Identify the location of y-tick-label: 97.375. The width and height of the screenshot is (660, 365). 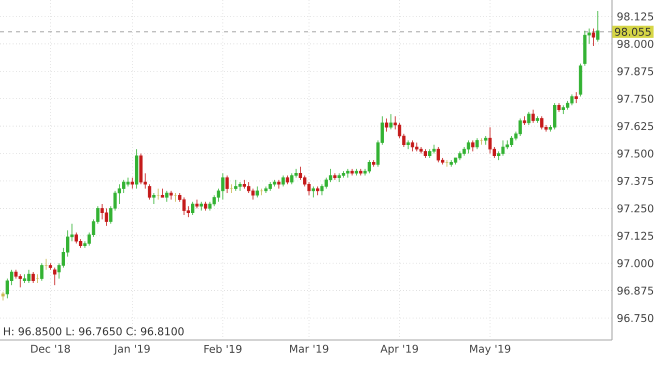
(635, 180).